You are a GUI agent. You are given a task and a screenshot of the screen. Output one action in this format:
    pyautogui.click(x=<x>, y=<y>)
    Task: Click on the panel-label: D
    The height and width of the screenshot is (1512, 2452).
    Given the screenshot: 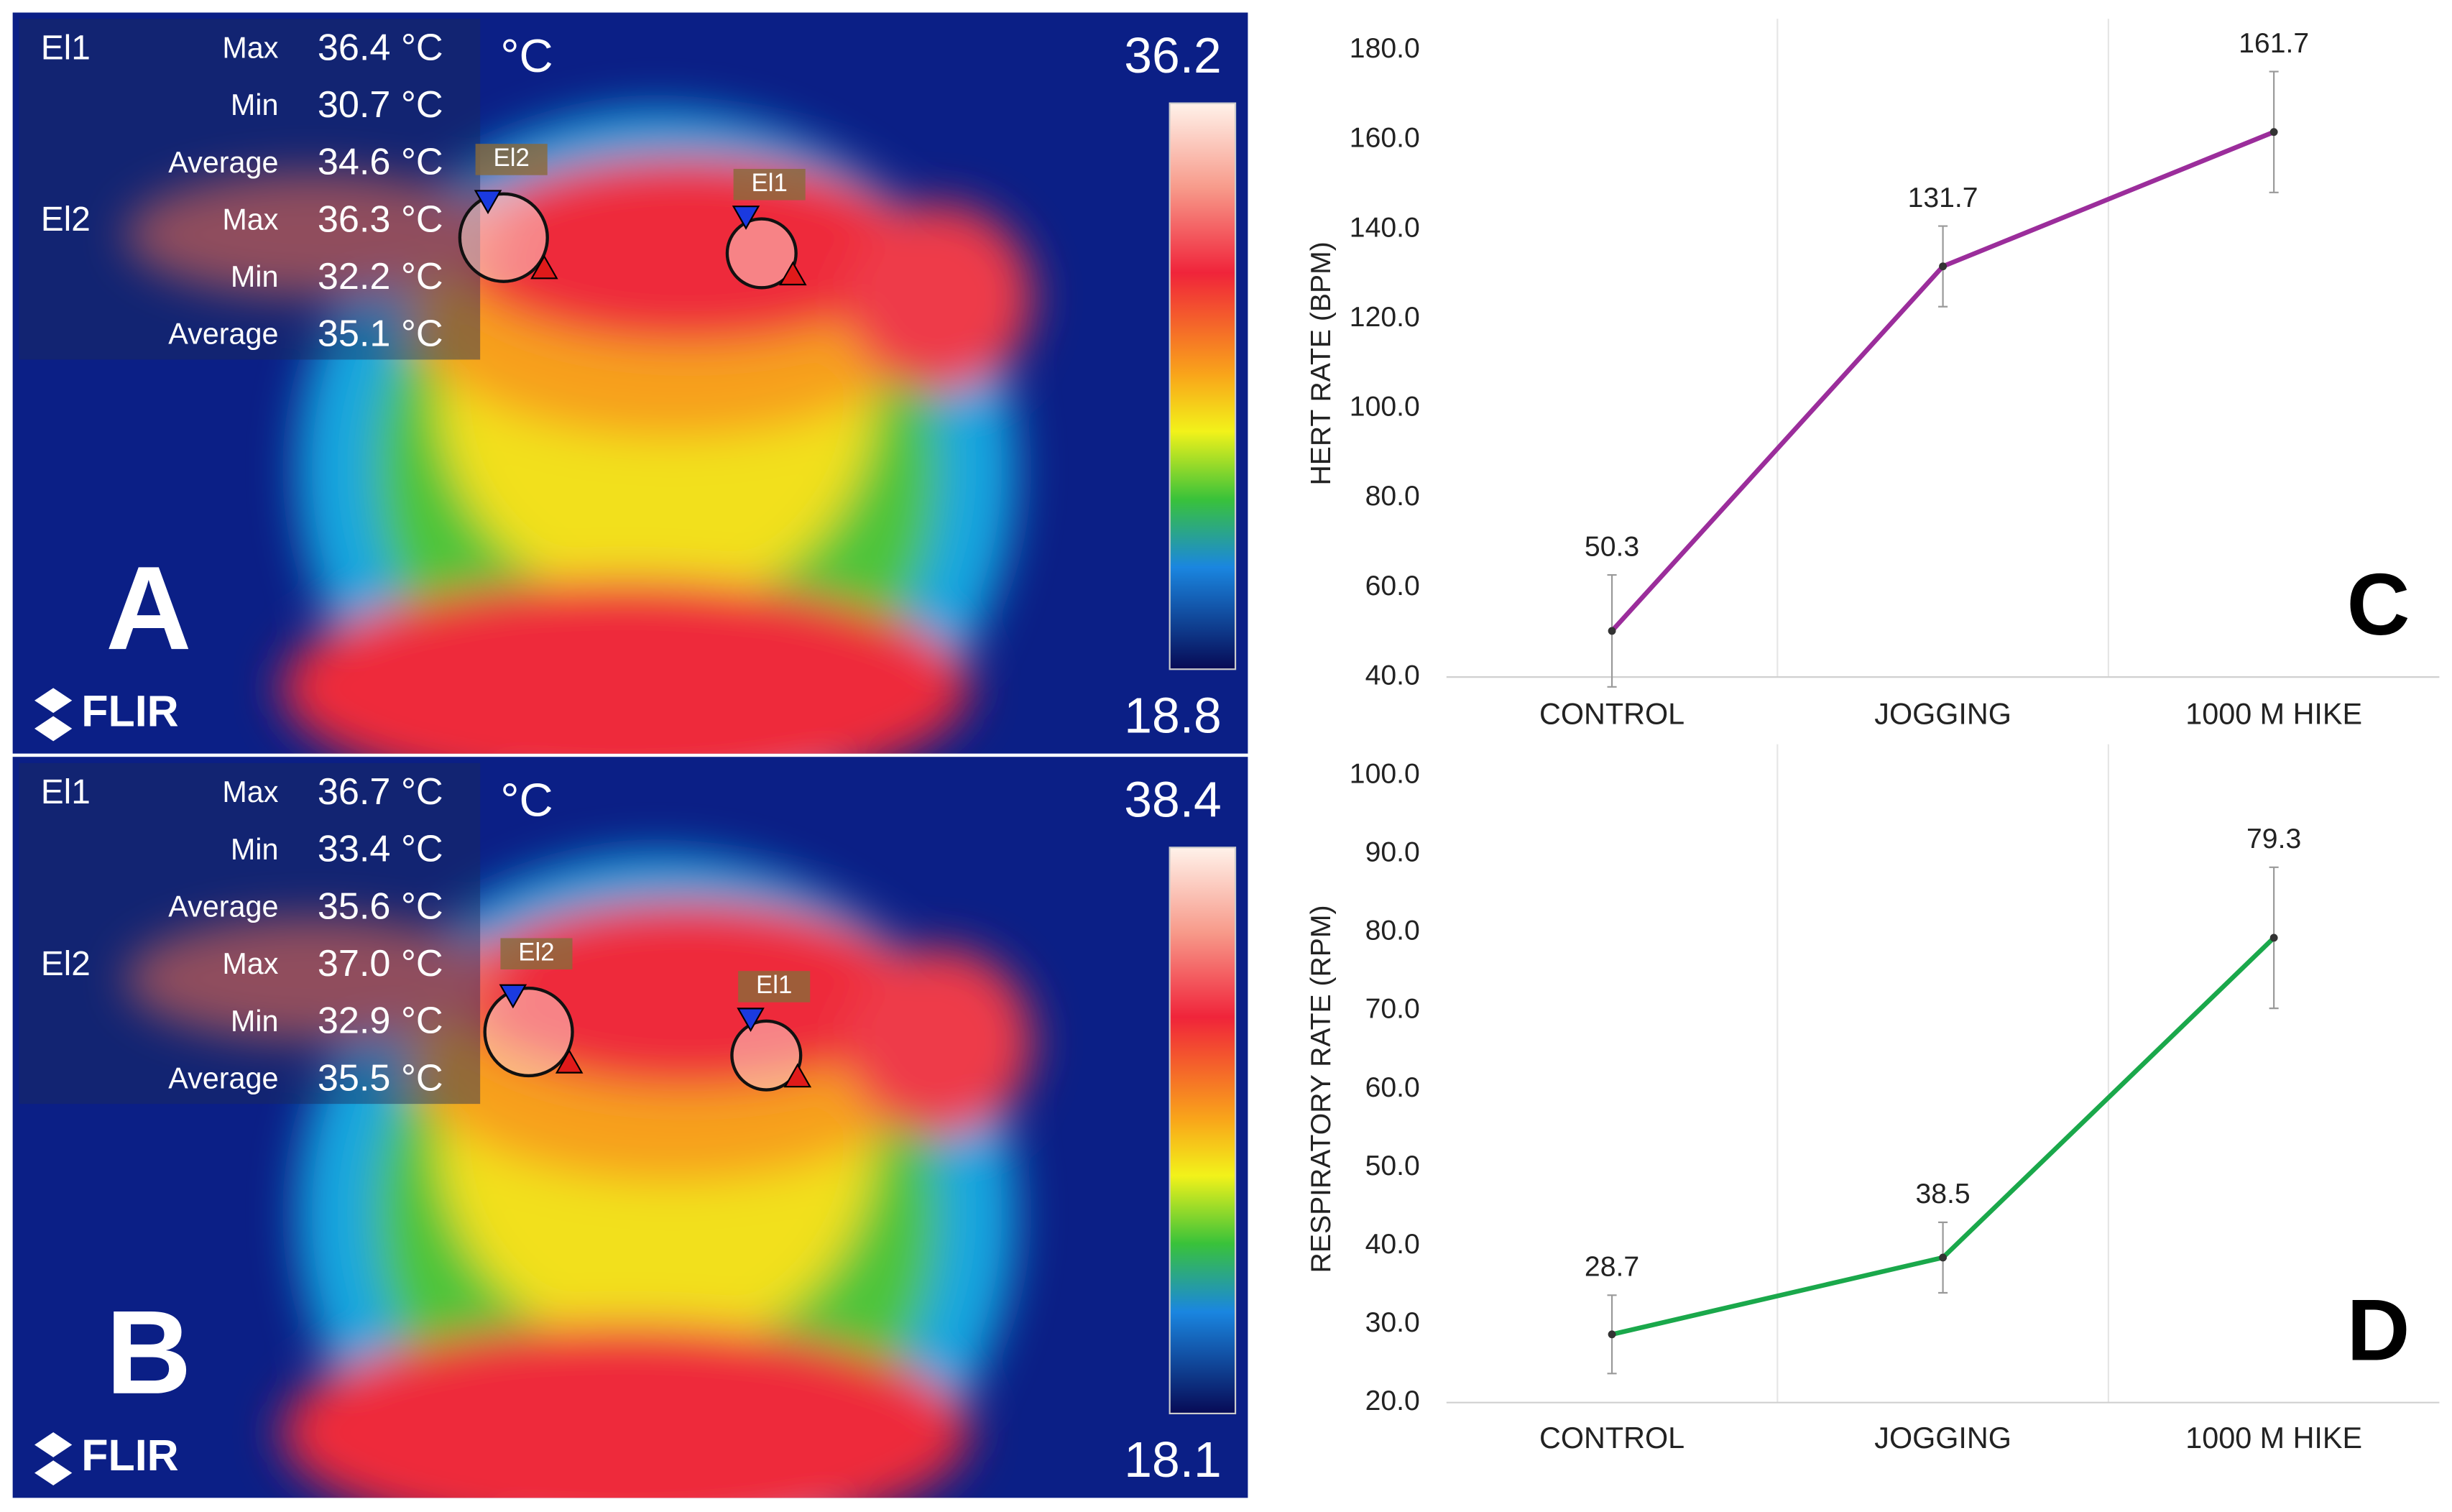 What is the action you would take?
    pyautogui.click(x=2378, y=1329)
    